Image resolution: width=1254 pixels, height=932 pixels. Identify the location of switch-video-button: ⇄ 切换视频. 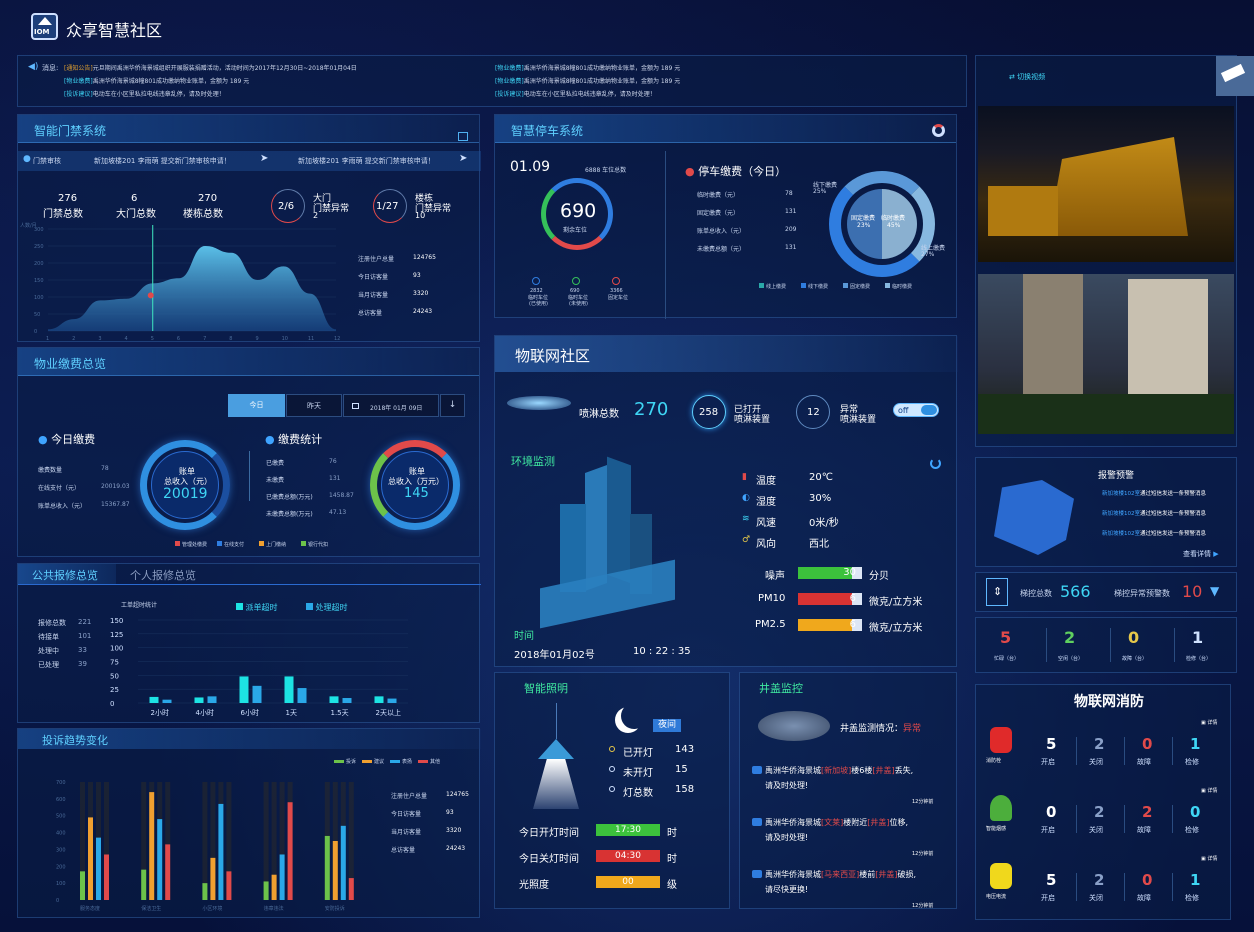
(1027, 77).